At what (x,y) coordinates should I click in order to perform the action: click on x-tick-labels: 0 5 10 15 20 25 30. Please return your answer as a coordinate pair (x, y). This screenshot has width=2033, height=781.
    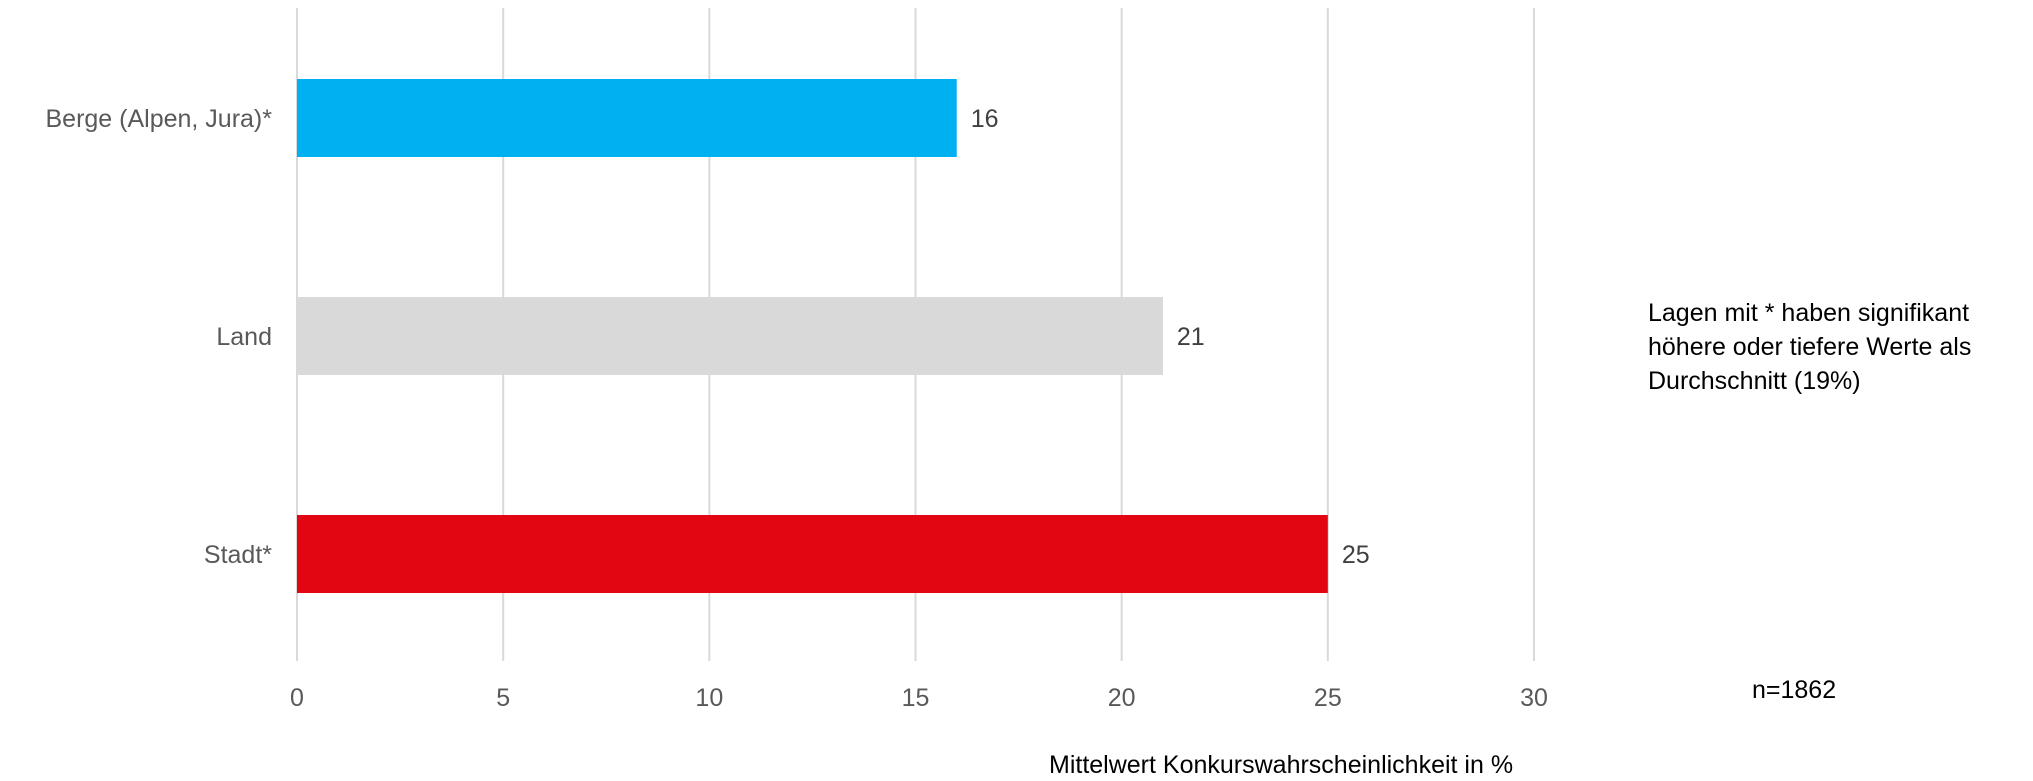
    Looking at the image, I should click on (919, 698).